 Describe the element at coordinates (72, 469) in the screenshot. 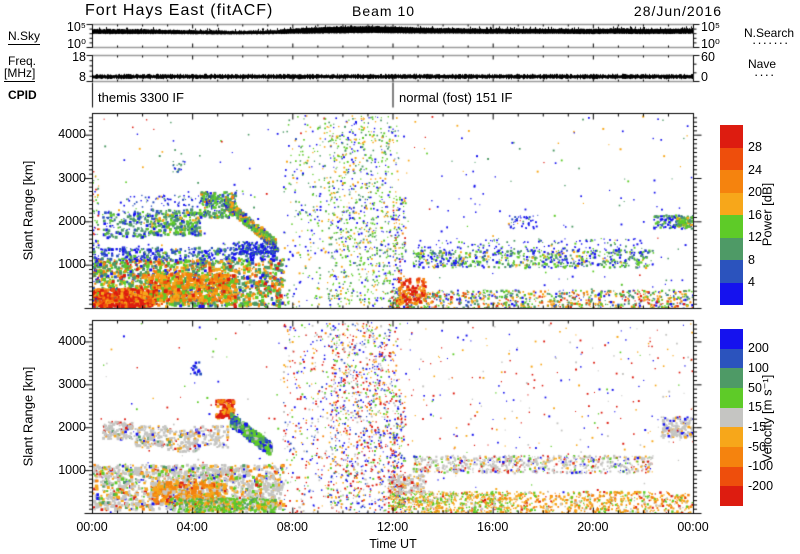

I see `velocity-range-tick-label: 1000` at that location.